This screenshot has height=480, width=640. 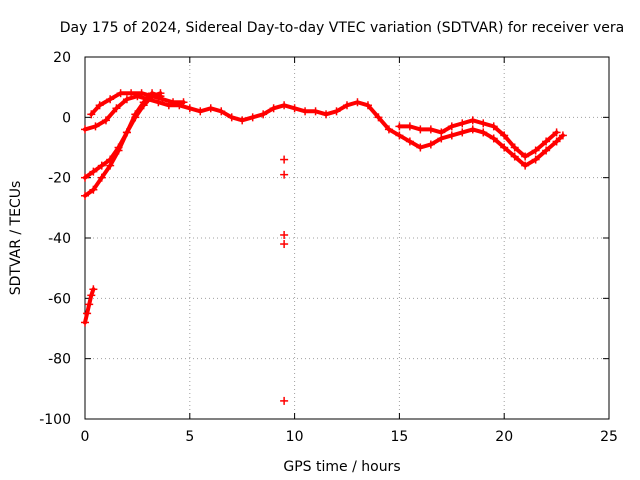 I want to click on x-axis-label: GPS time / hours, so click(x=341, y=467).